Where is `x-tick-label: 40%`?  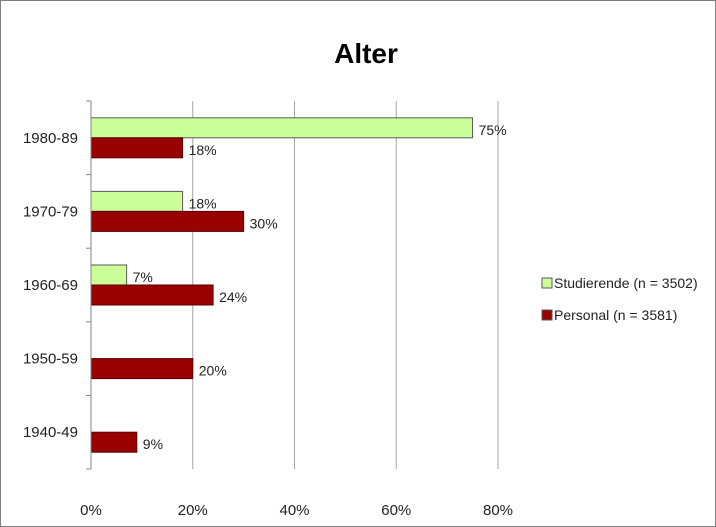 x-tick-label: 40% is located at coordinates (294, 510).